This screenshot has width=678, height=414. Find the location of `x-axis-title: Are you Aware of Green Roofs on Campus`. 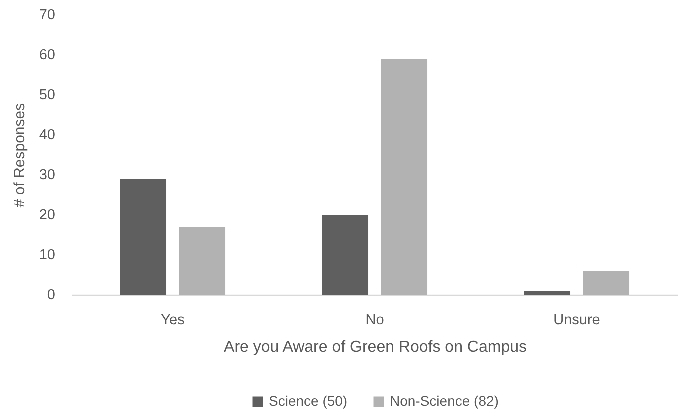

x-axis-title: Are you Aware of Green Roofs on Campus is located at coordinates (375, 347).